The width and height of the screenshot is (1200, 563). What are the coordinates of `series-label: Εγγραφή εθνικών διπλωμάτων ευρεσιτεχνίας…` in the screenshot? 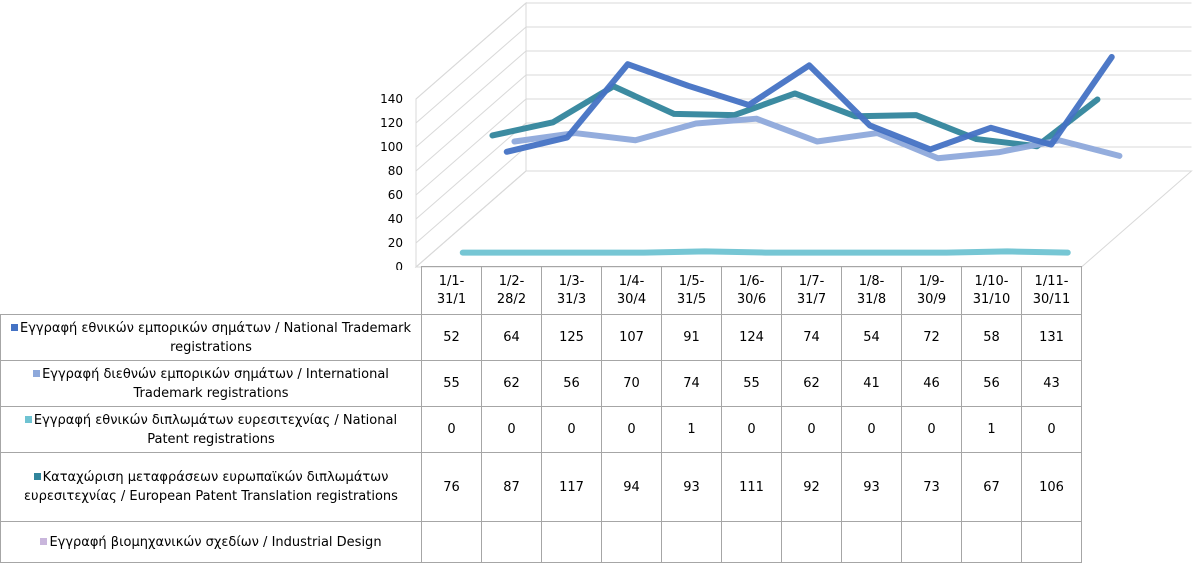 It's located at (211, 429).